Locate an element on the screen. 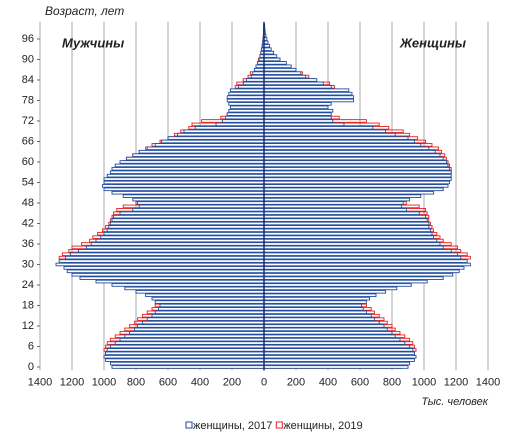 The image size is (516, 445). x-tick-label: 400 is located at coordinates (328, 382).